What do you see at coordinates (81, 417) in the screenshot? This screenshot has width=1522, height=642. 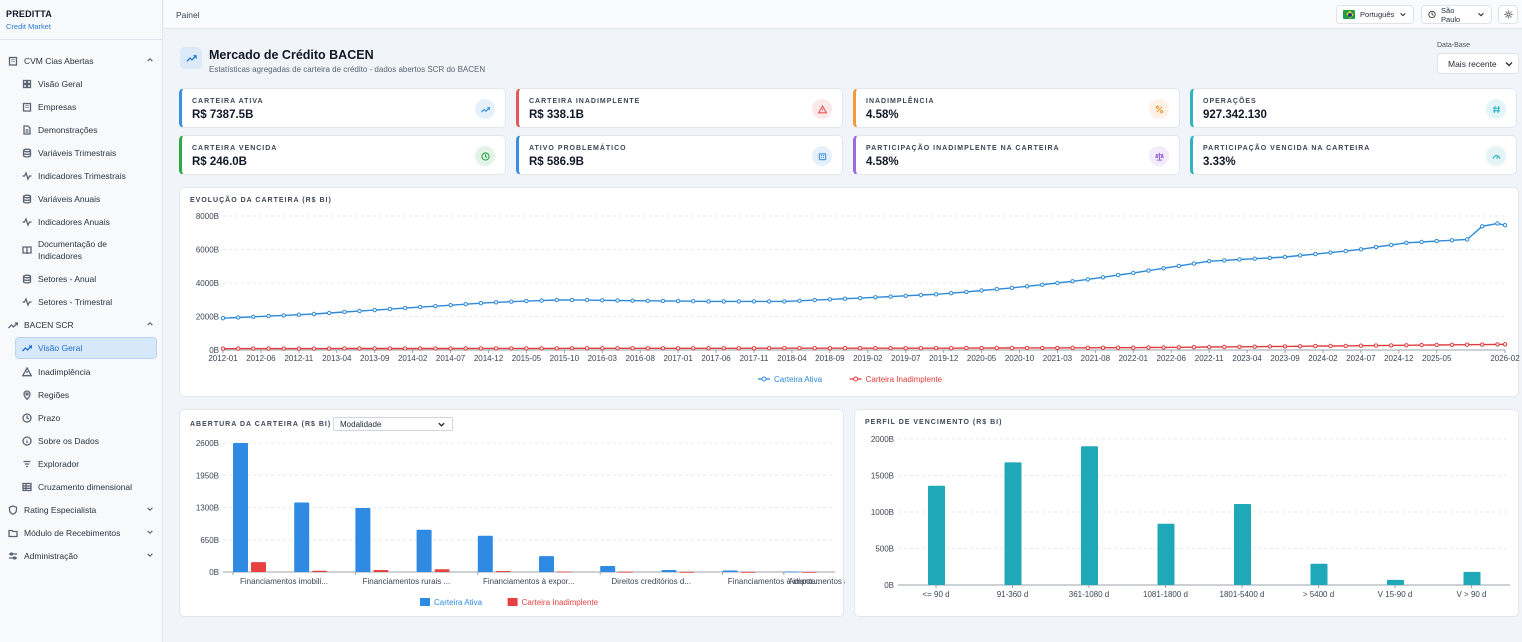 I see `sidebar-item-prazo: Prazo` at bounding box center [81, 417].